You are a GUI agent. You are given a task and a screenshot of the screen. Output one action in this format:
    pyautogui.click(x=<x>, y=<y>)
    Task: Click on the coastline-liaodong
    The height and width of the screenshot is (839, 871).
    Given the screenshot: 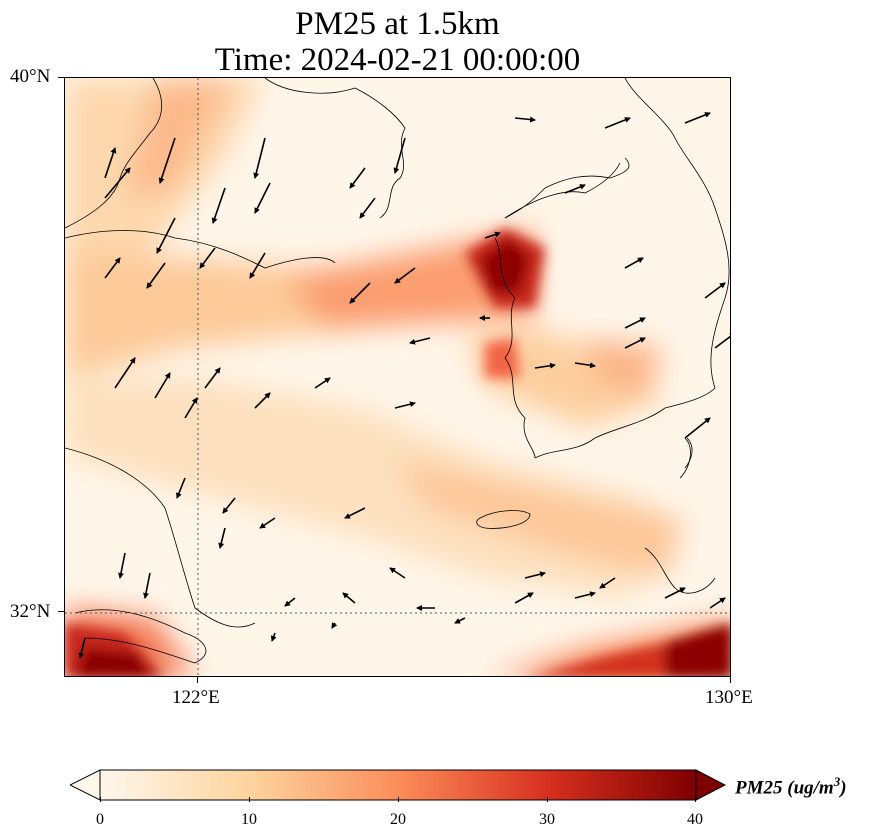 What is the action you would take?
    pyautogui.click(x=114, y=153)
    